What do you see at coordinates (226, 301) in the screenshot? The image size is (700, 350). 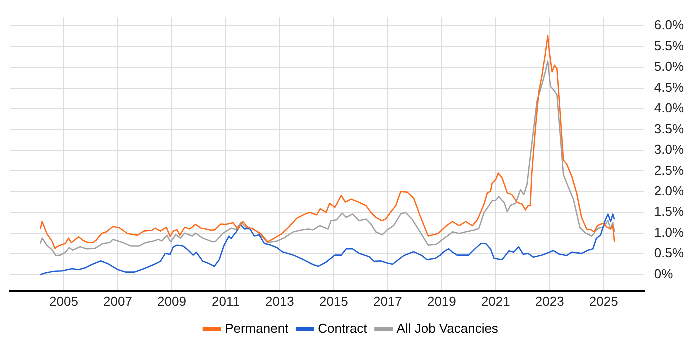 I see `x-tick-label: 2011` at bounding box center [226, 301].